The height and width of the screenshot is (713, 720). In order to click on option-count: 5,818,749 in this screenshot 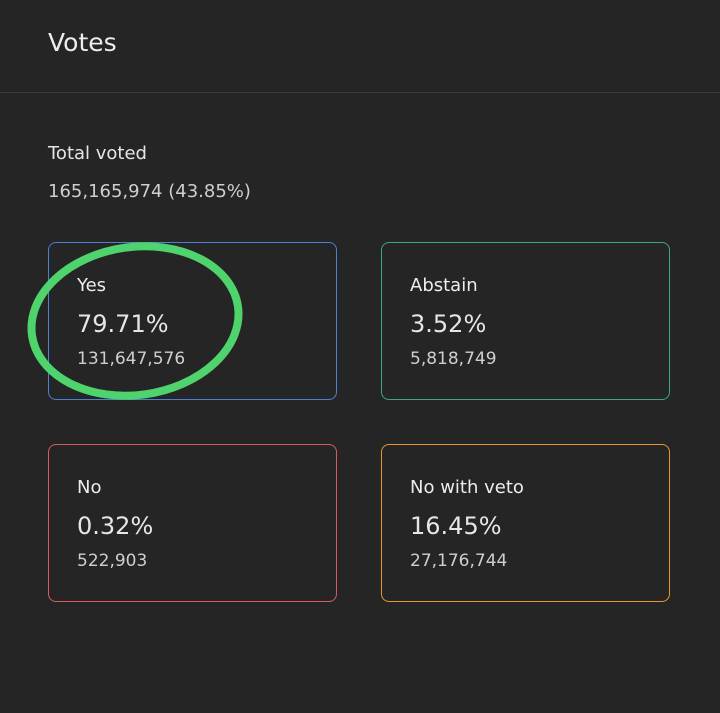, I will do `click(453, 359)`.